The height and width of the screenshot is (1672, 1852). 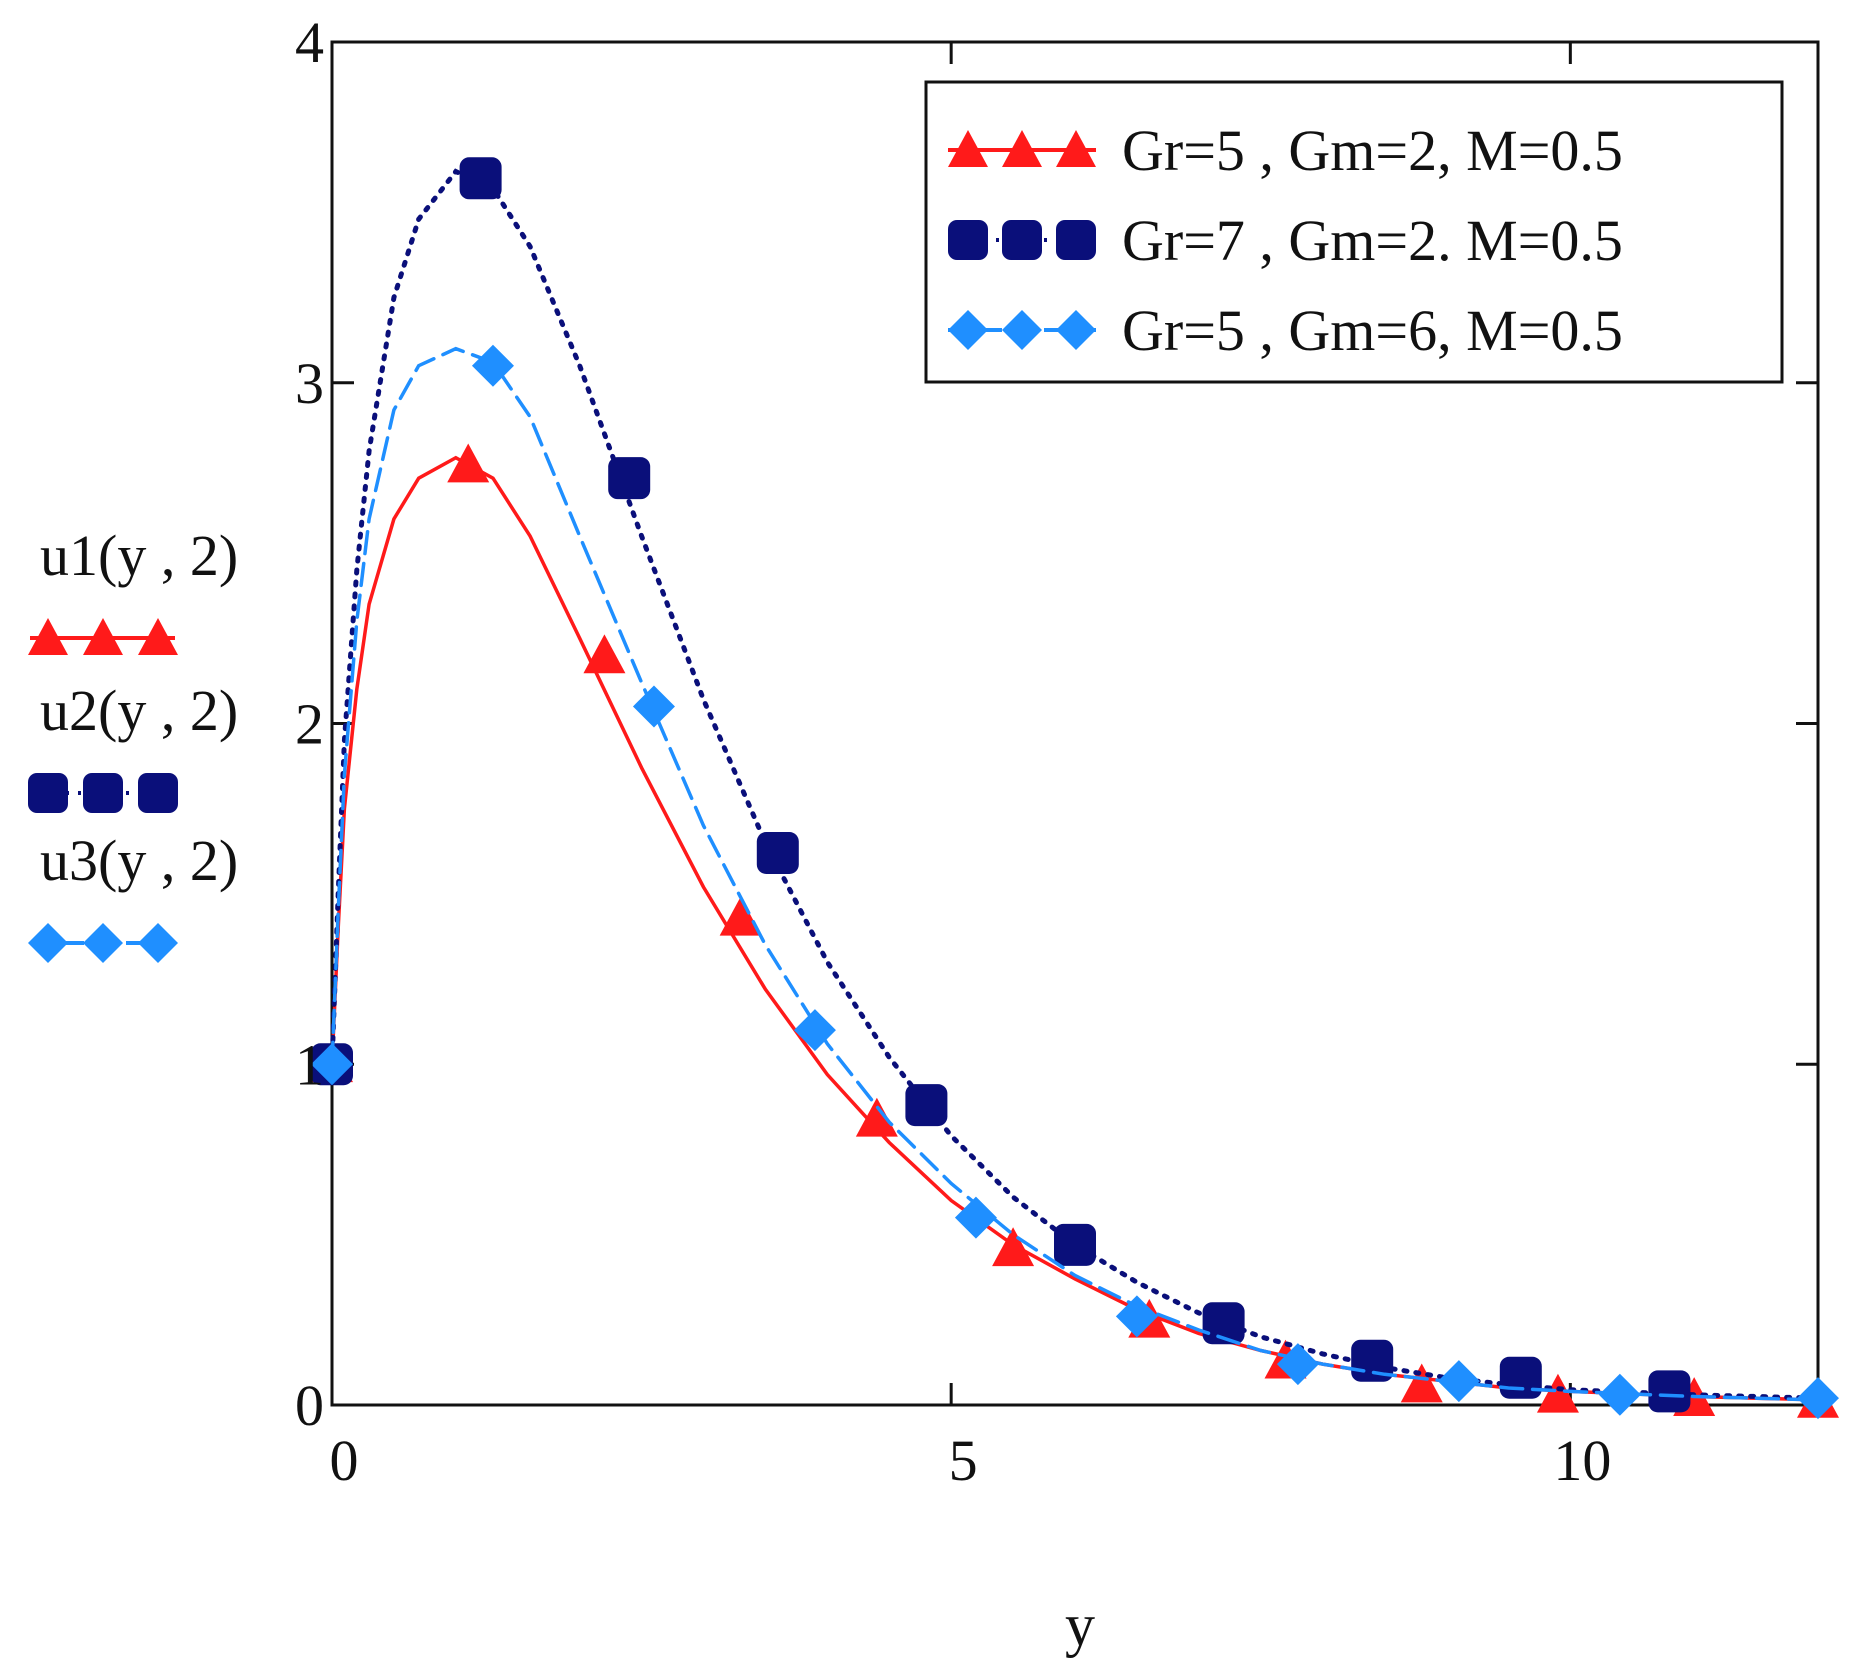 I want to click on legend-item-1: Gr=5 , Gm=2, M=0.5, so click(x=1285, y=150).